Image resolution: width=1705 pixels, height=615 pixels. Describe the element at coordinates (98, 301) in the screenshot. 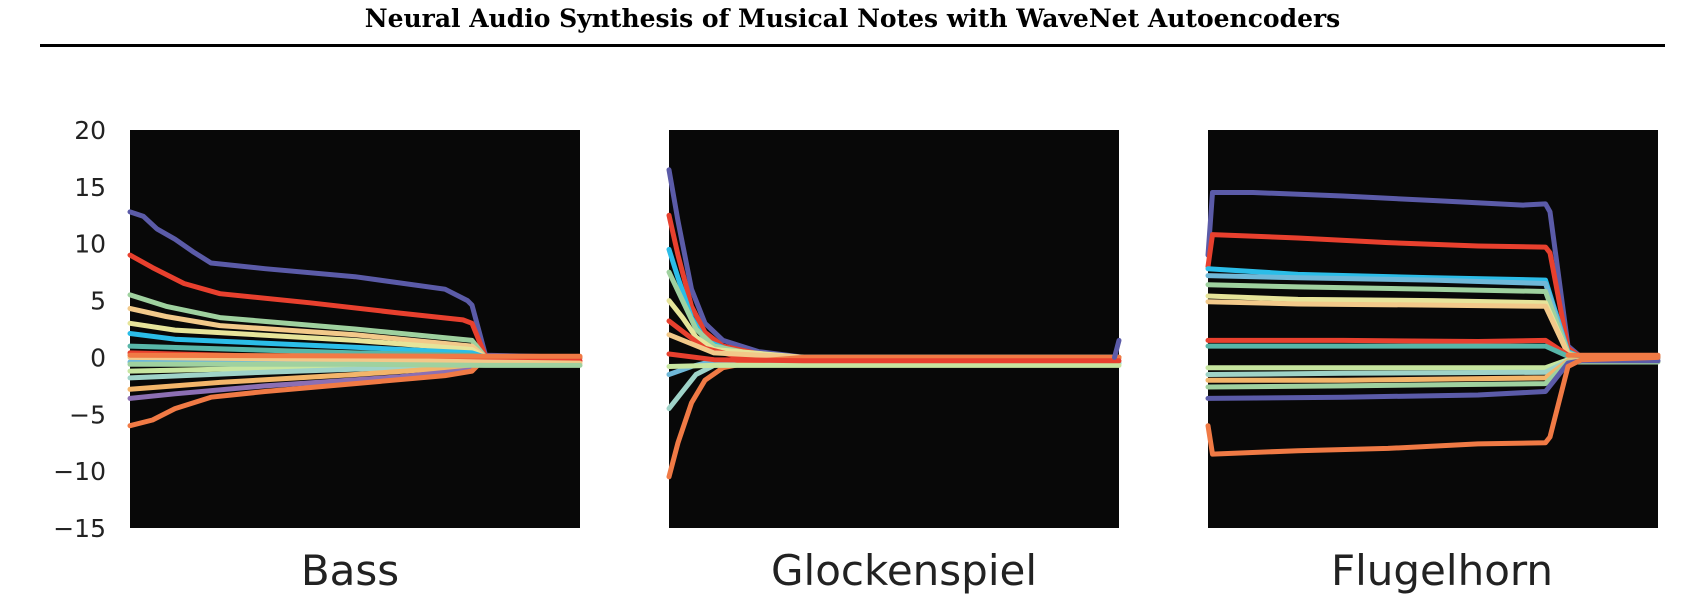

I see `y-tick-label: 5` at that location.